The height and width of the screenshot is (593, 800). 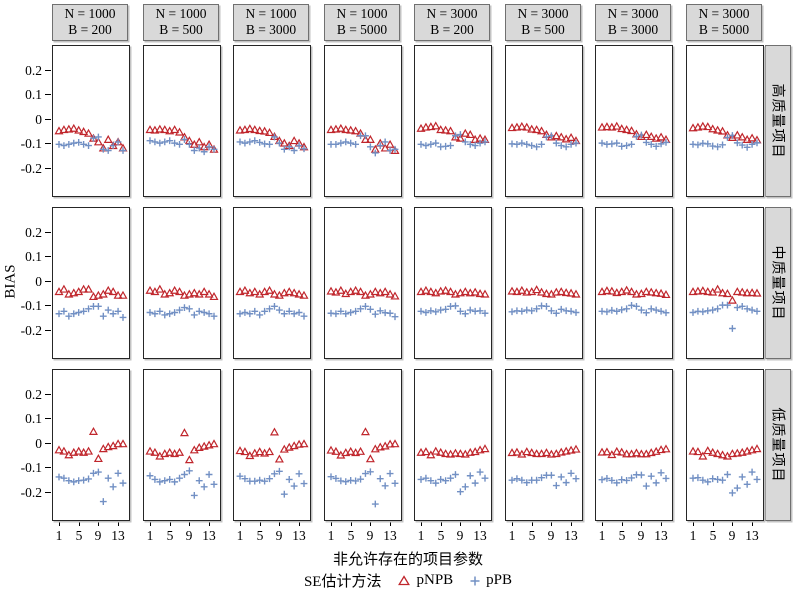 What do you see at coordinates (778, 445) in the screenshot?
I see `row-strip: 低质量项目` at bounding box center [778, 445].